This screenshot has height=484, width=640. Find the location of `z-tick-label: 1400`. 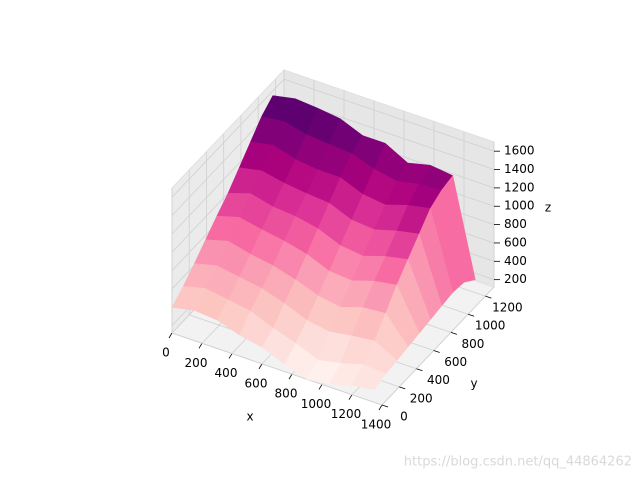

z-tick-label: 1400 is located at coordinates (519, 169).